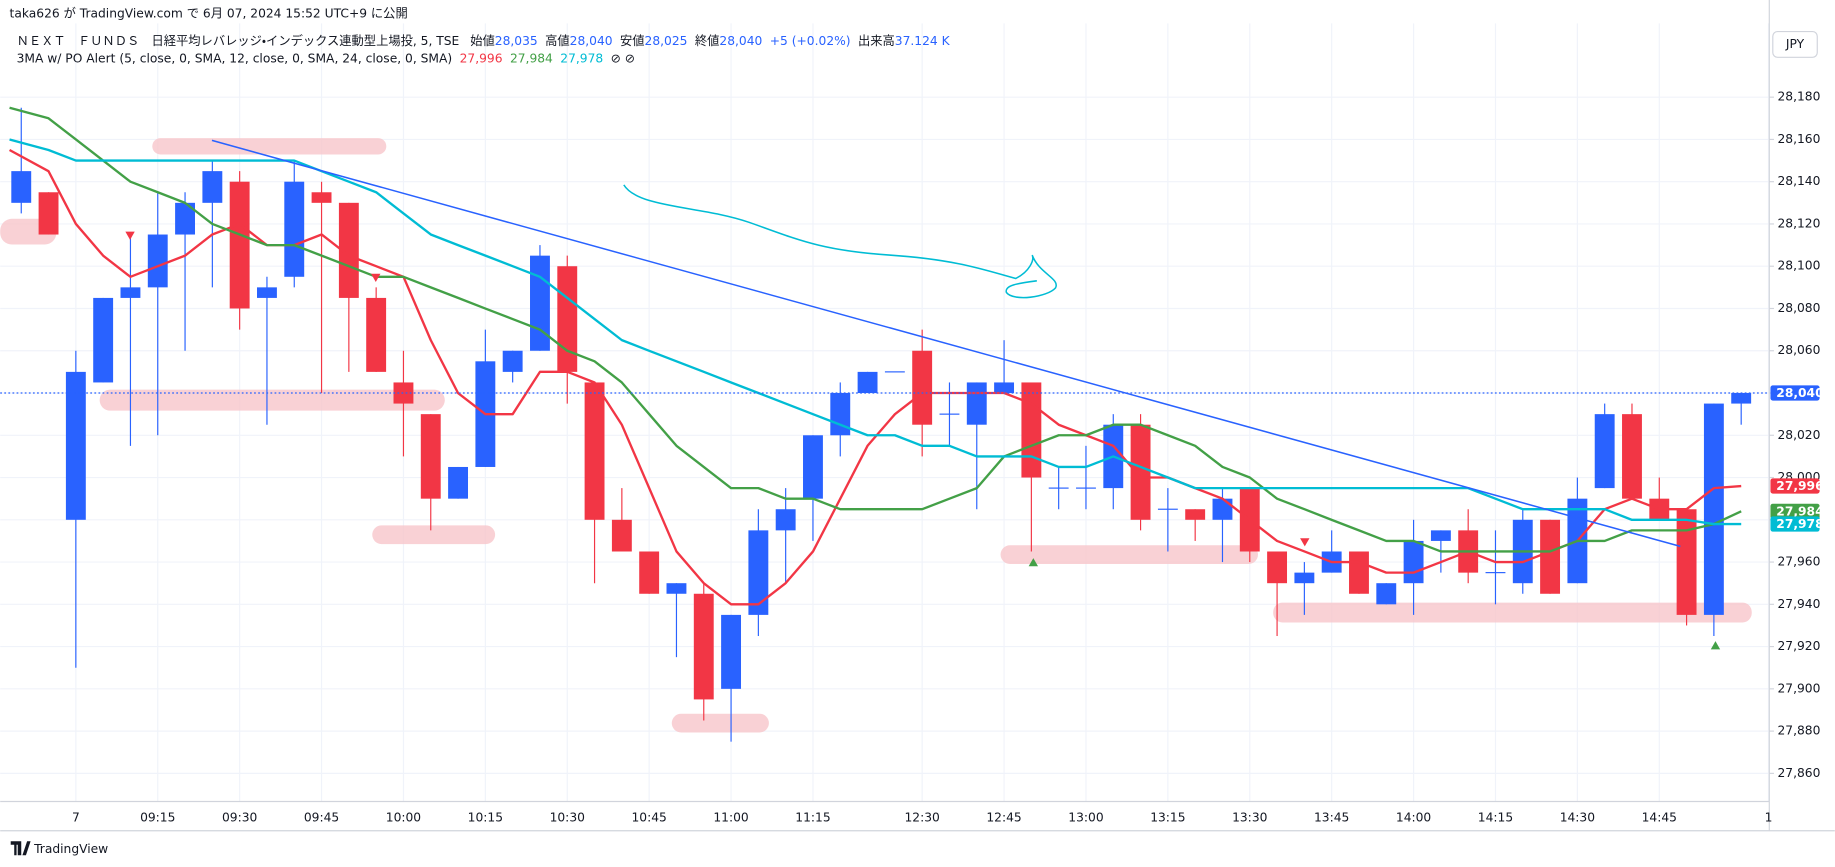 This screenshot has width=1835, height=867. I want to click on x-tick-label: 09:30, so click(239, 817).